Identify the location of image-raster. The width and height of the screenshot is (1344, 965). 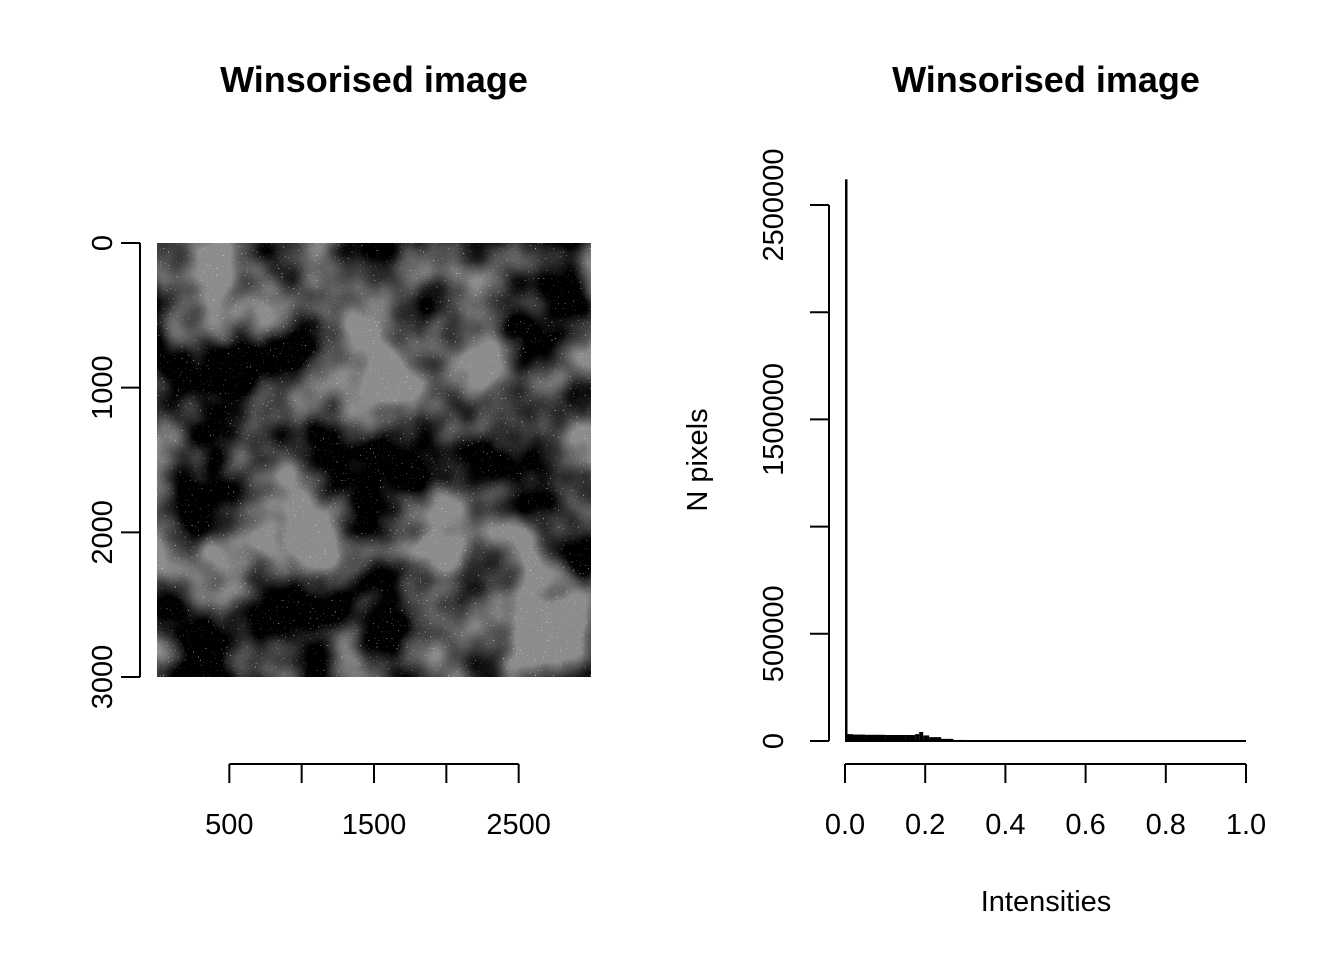
(374, 460).